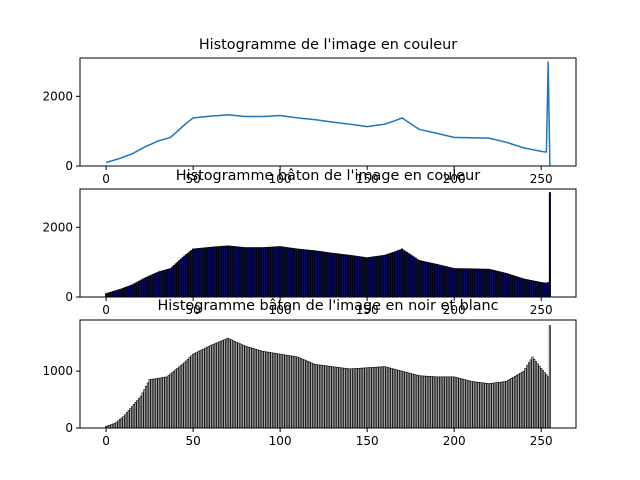 The height and width of the screenshot is (480, 640). I want to click on y-tick-label: 1000, so click(57, 371).